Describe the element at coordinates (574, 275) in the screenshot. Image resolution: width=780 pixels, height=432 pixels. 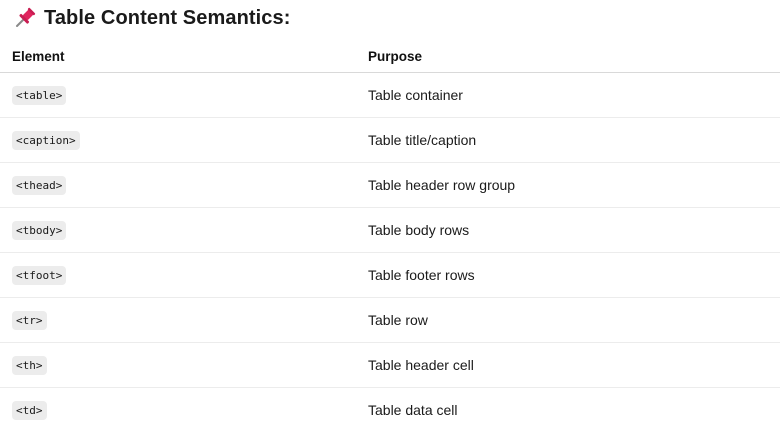
I see `purpose-cell: Table footer rows` at that location.